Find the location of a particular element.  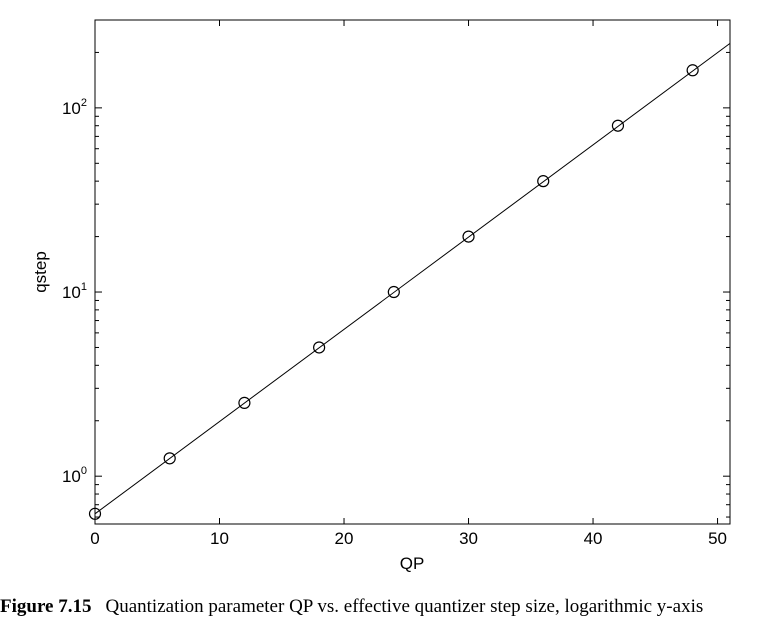

x-axis-label: QP is located at coordinates (412, 563).